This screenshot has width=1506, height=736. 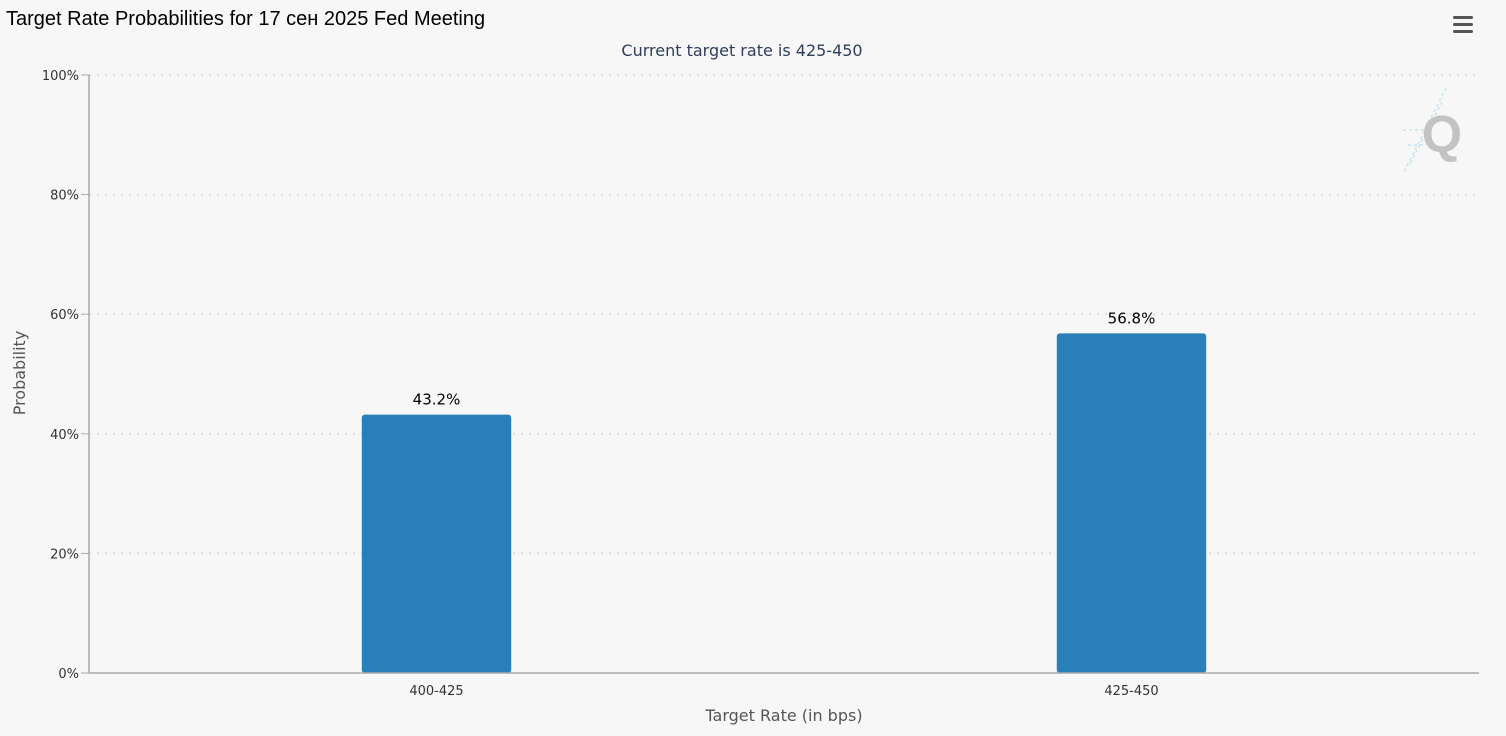 I want to click on chart-subtitle: Current target rate is 425-450, so click(x=741, y=50).